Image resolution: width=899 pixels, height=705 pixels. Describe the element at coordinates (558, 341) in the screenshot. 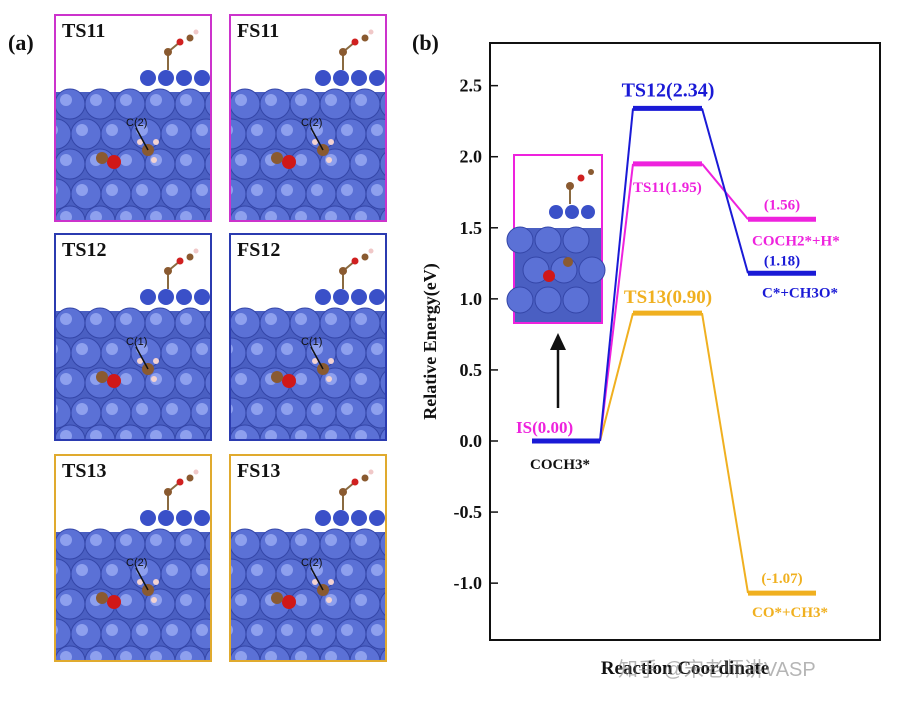

I see `arrow-head` at that location.